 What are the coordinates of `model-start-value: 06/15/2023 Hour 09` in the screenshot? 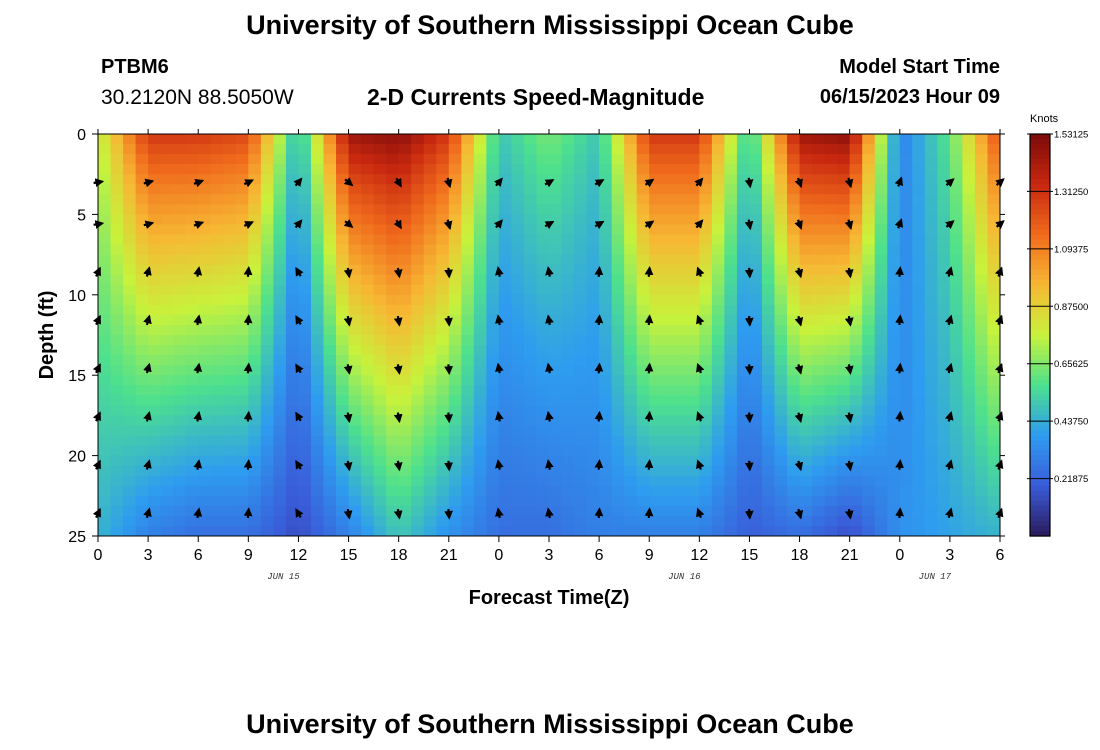 It's located at (909, 97).